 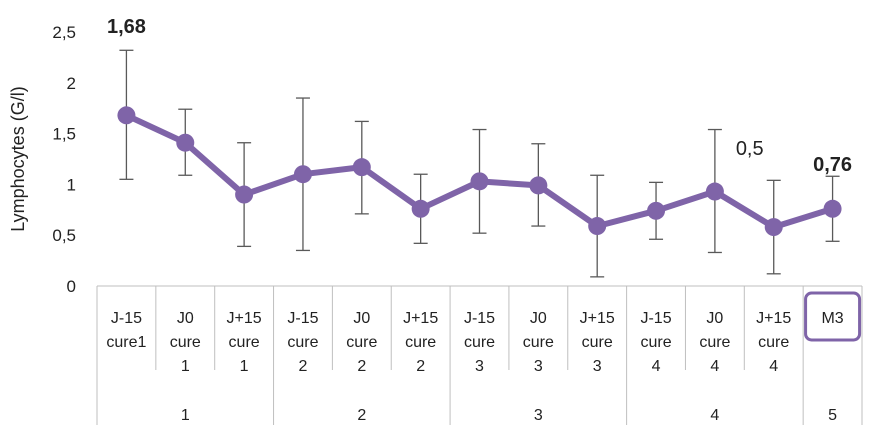 I want to click on y-tick-label: 1,5, so click(x=64, y=134).